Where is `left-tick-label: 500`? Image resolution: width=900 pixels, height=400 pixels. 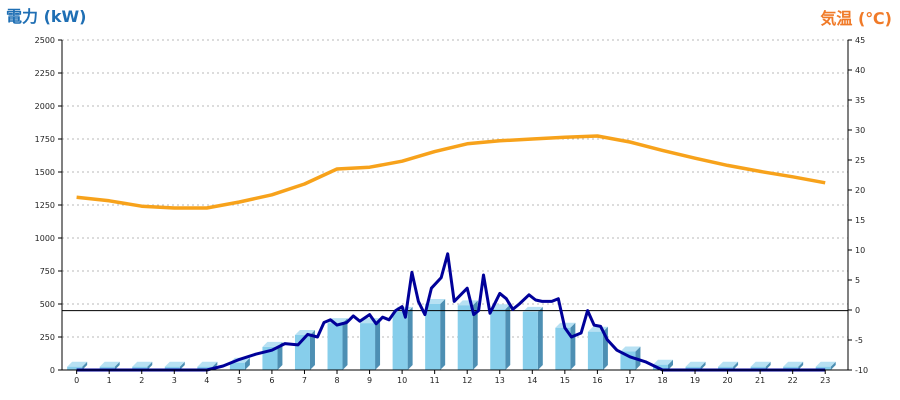 left-tick-label: 500 is located at coordinates (47, 304).